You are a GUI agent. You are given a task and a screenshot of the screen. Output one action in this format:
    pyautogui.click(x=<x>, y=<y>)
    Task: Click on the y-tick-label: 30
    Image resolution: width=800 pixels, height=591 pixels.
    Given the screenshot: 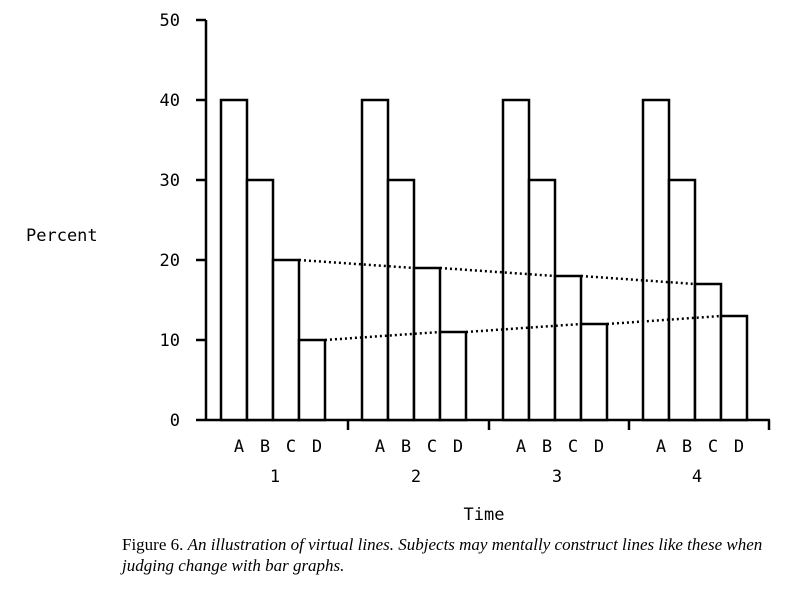 What is the action you would take?
    pyautogui.click(x=170, y=181)
    